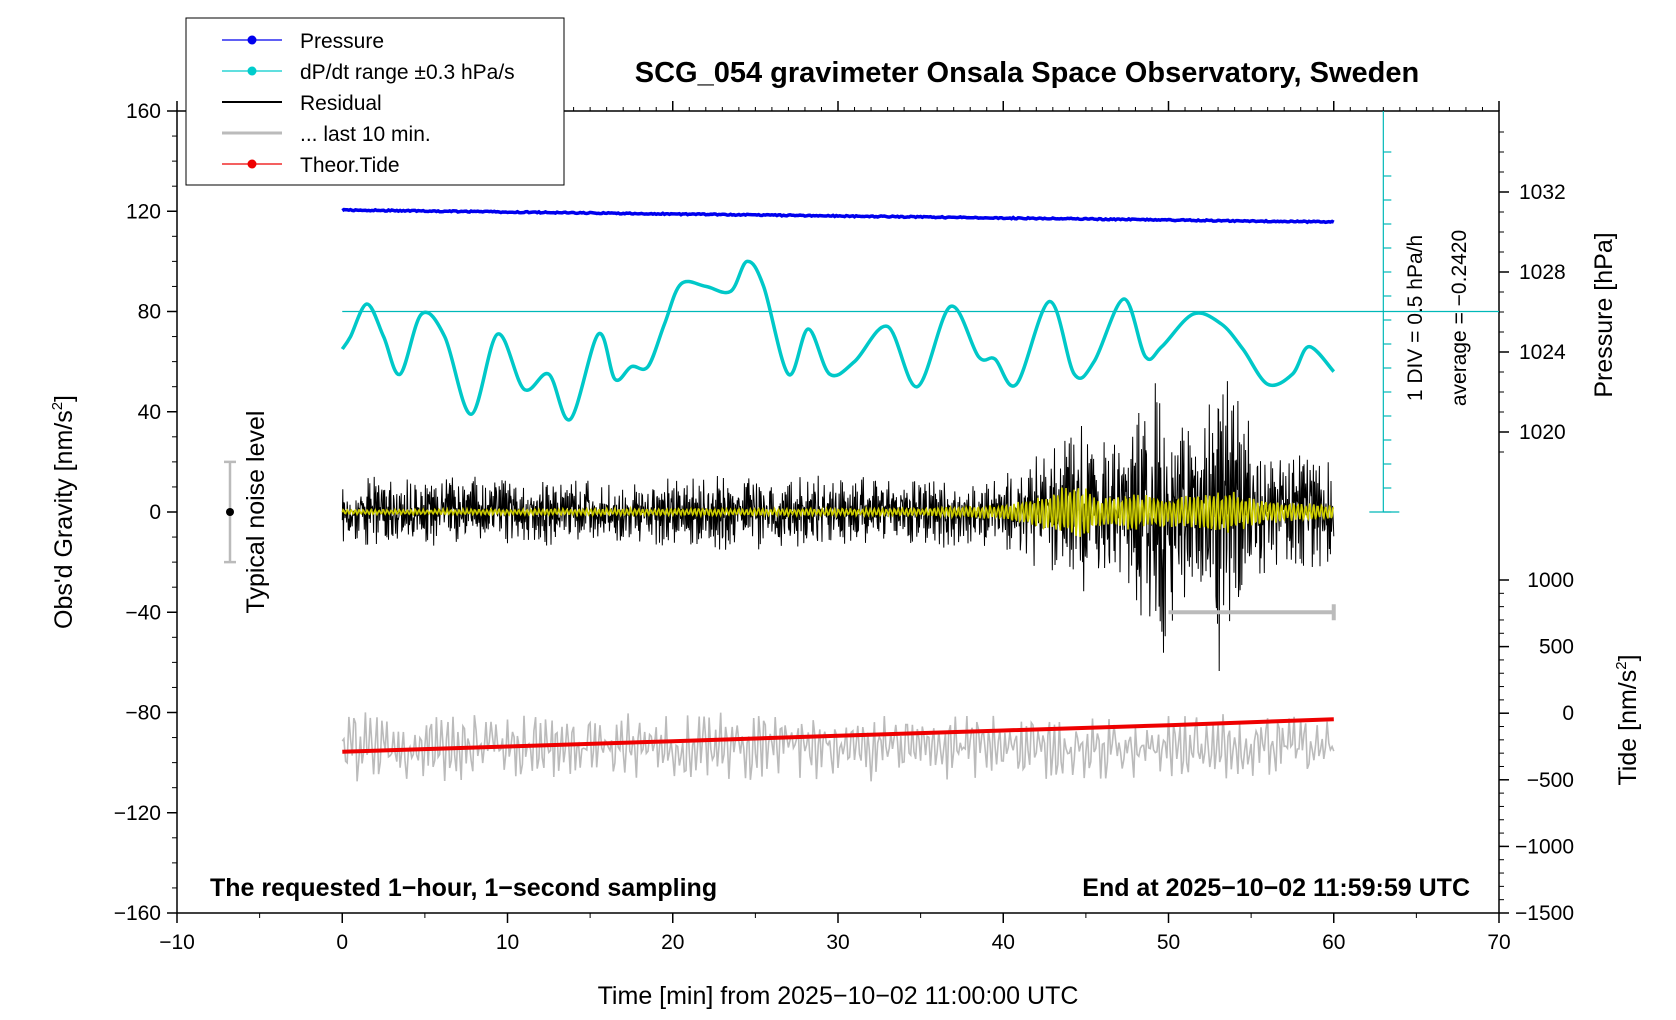  I want to click on y-tick-label: −160, so click(137, 913).